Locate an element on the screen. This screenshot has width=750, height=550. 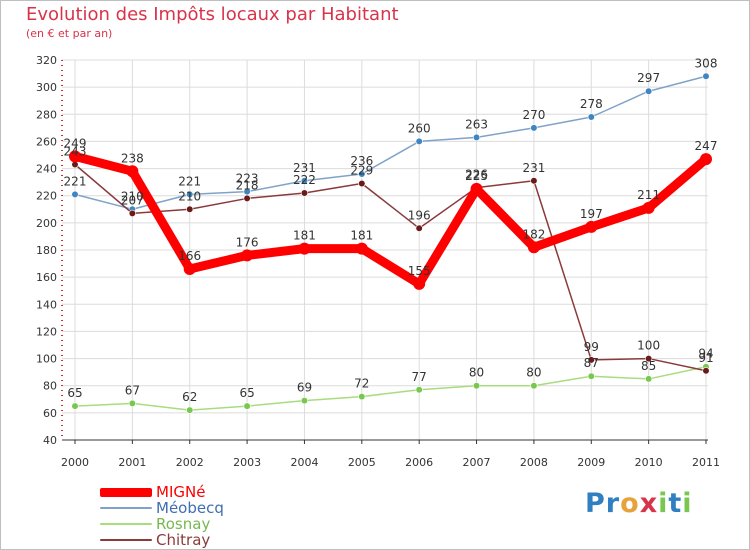
data-label-chitray: 243 is located at coordinates (75, 152).